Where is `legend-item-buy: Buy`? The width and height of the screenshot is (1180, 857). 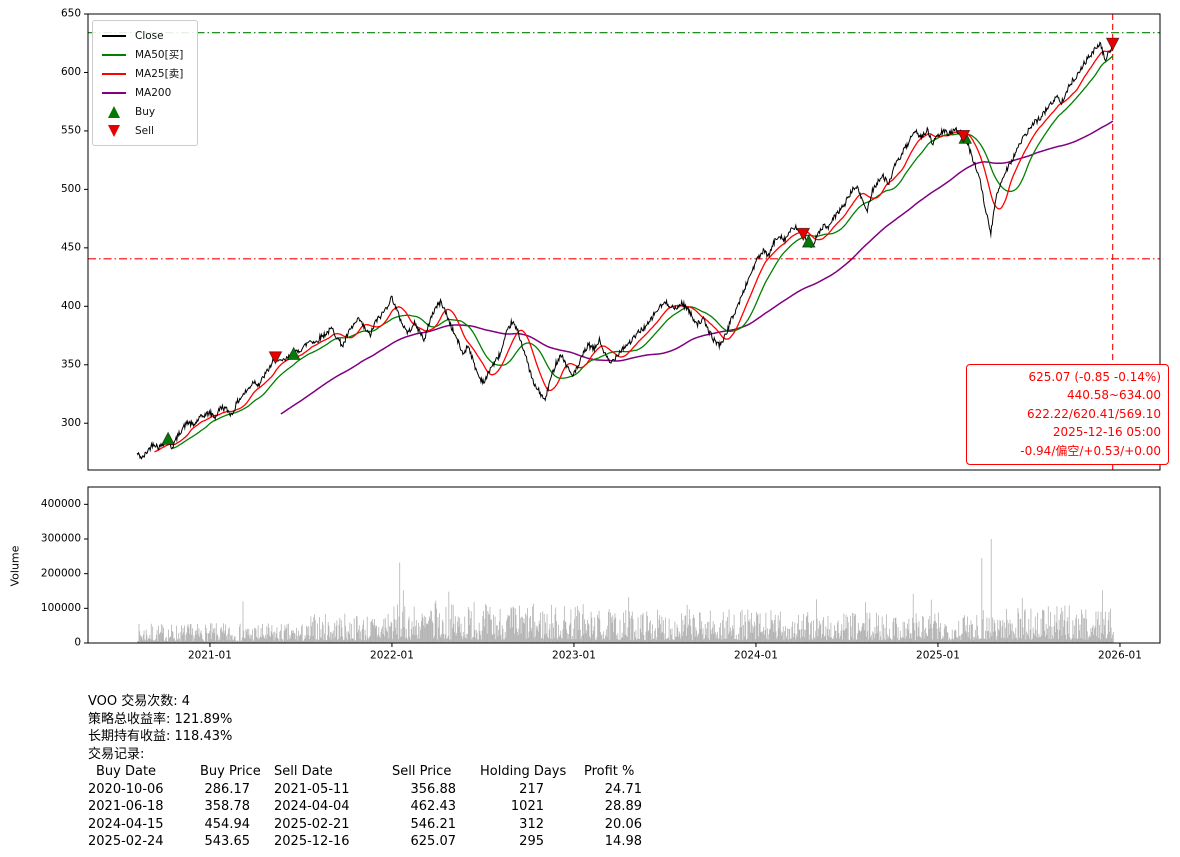 legend-item-buy: Buy is located at coordinates (142, 111).